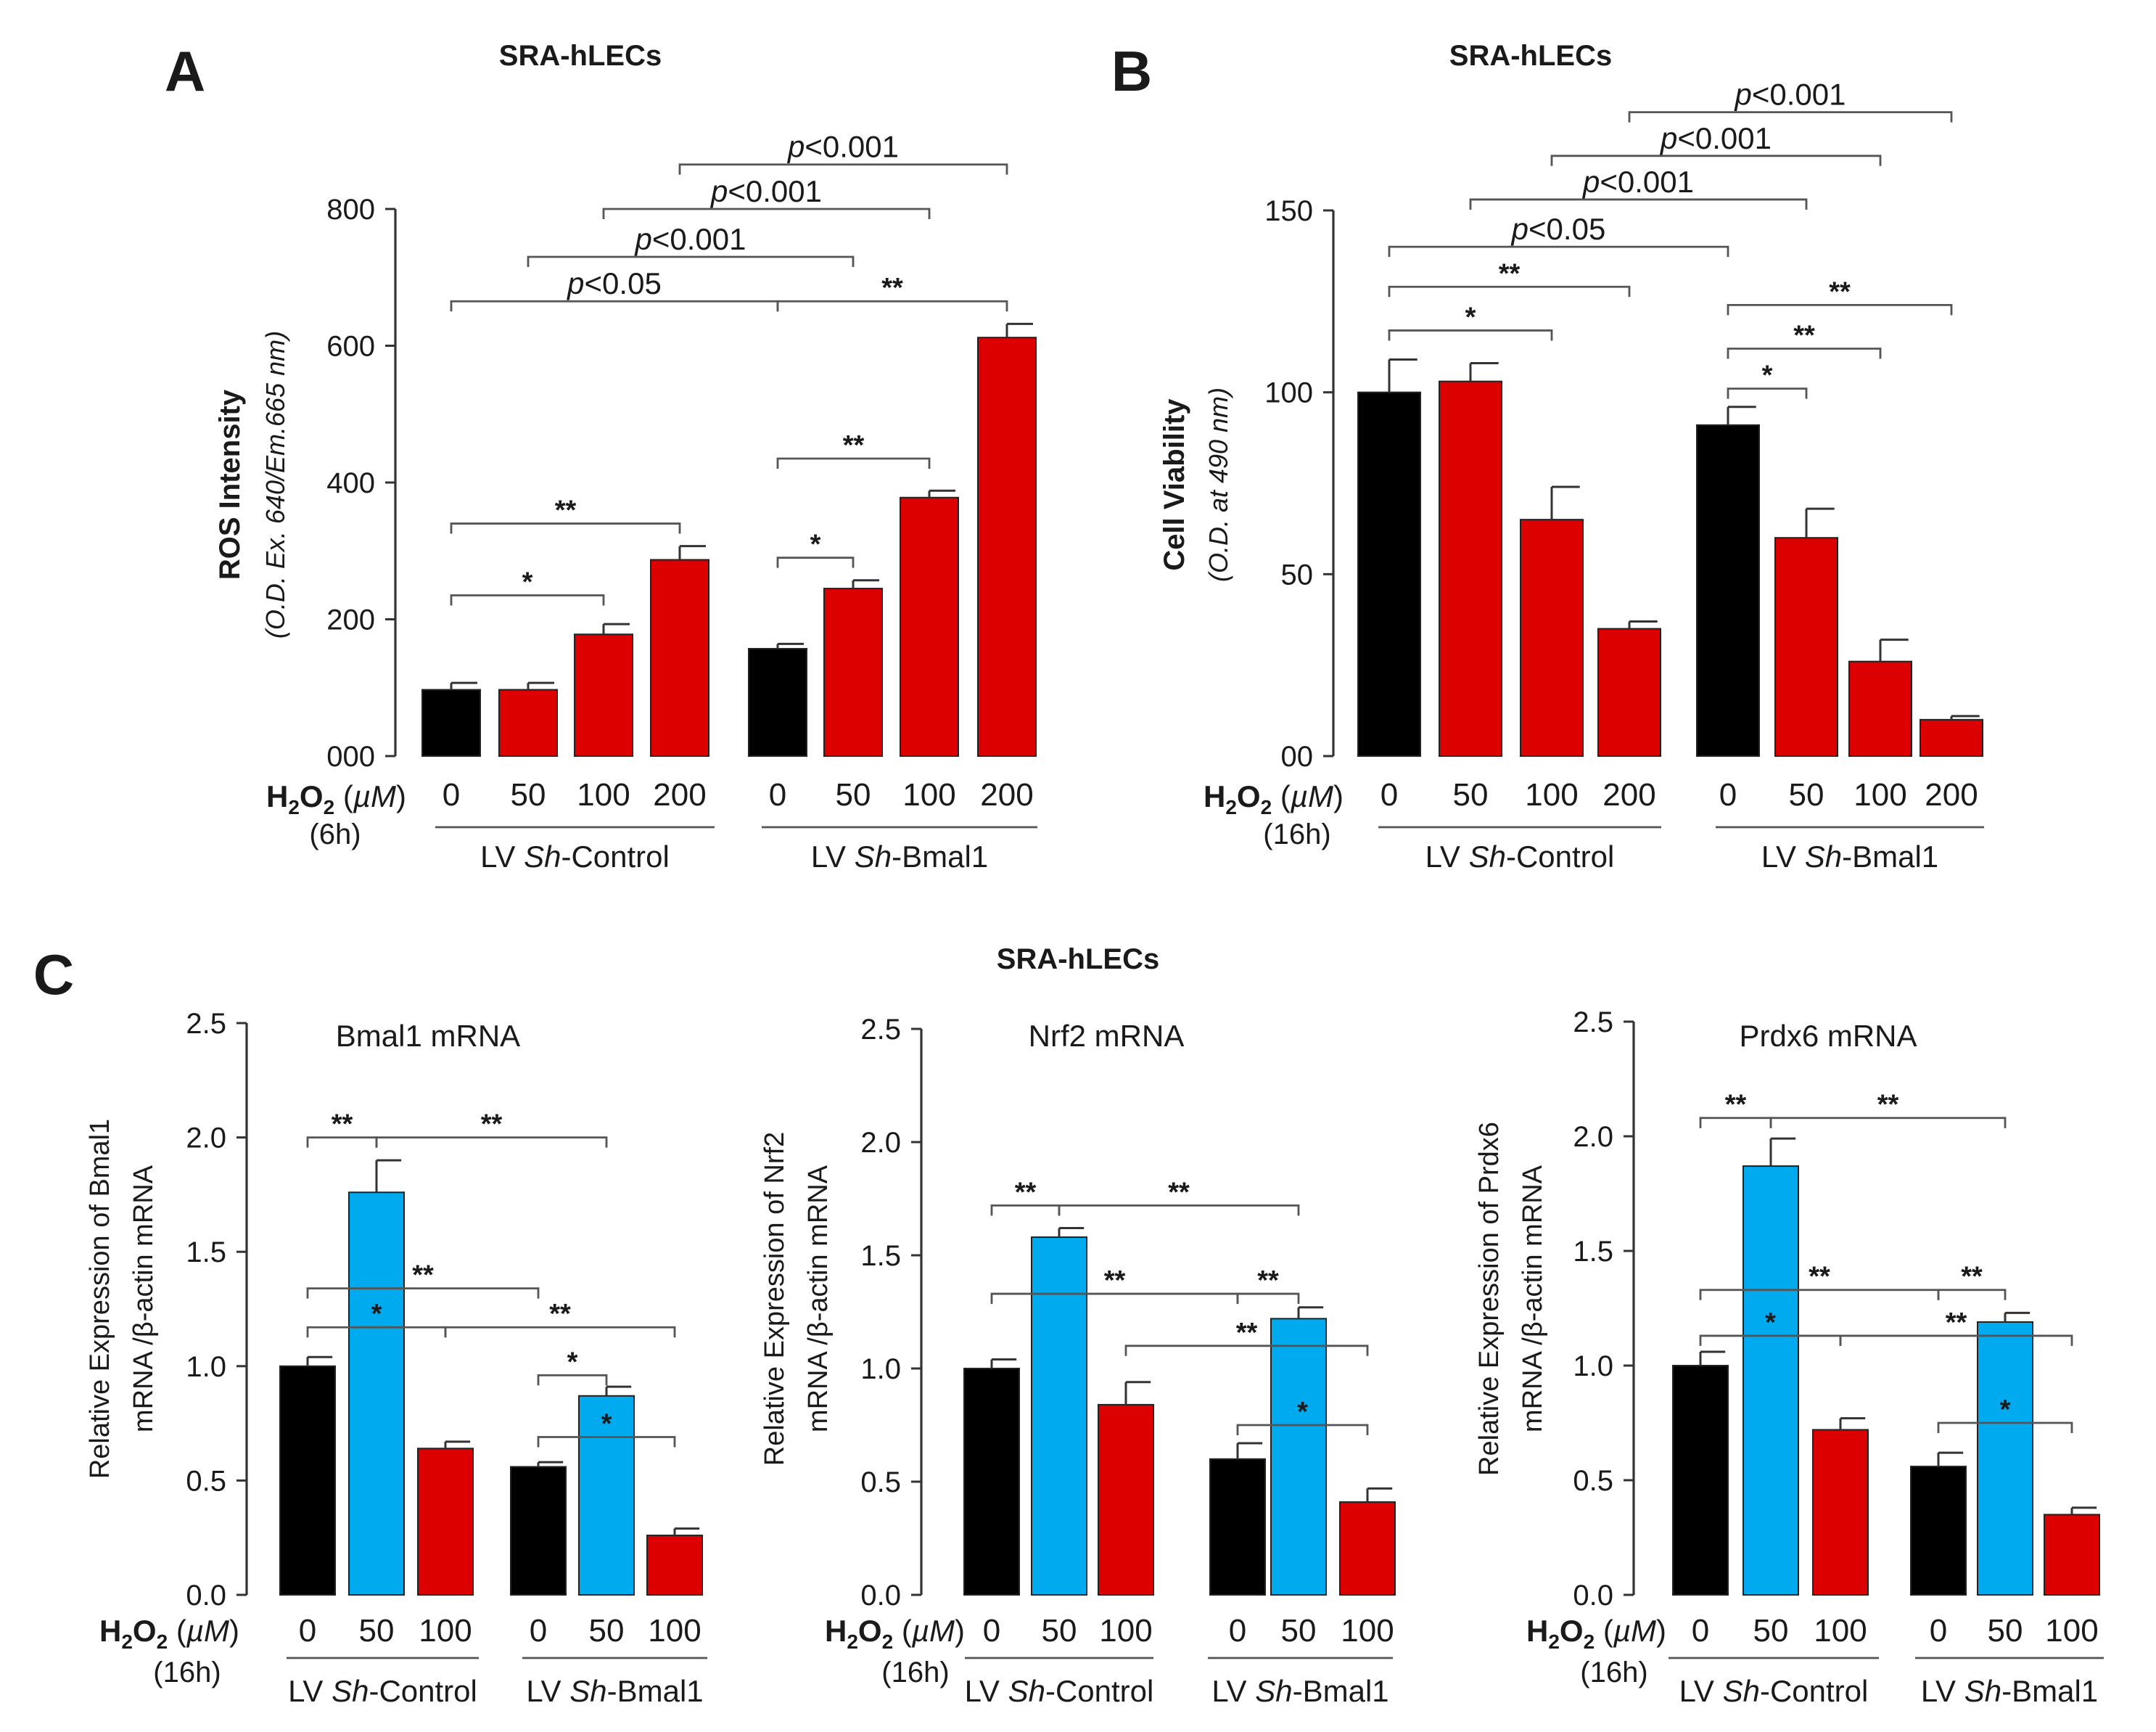  What do you see at coordinates (1593, 1252) in the screenshot?
I see `y-tick-label-c3: 1.5` at bounding box center [1593, 1252].